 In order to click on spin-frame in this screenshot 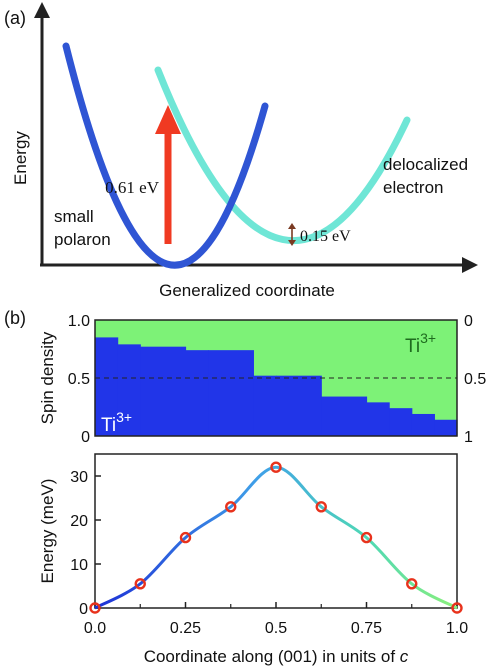, I will do `click(276, 378)`.